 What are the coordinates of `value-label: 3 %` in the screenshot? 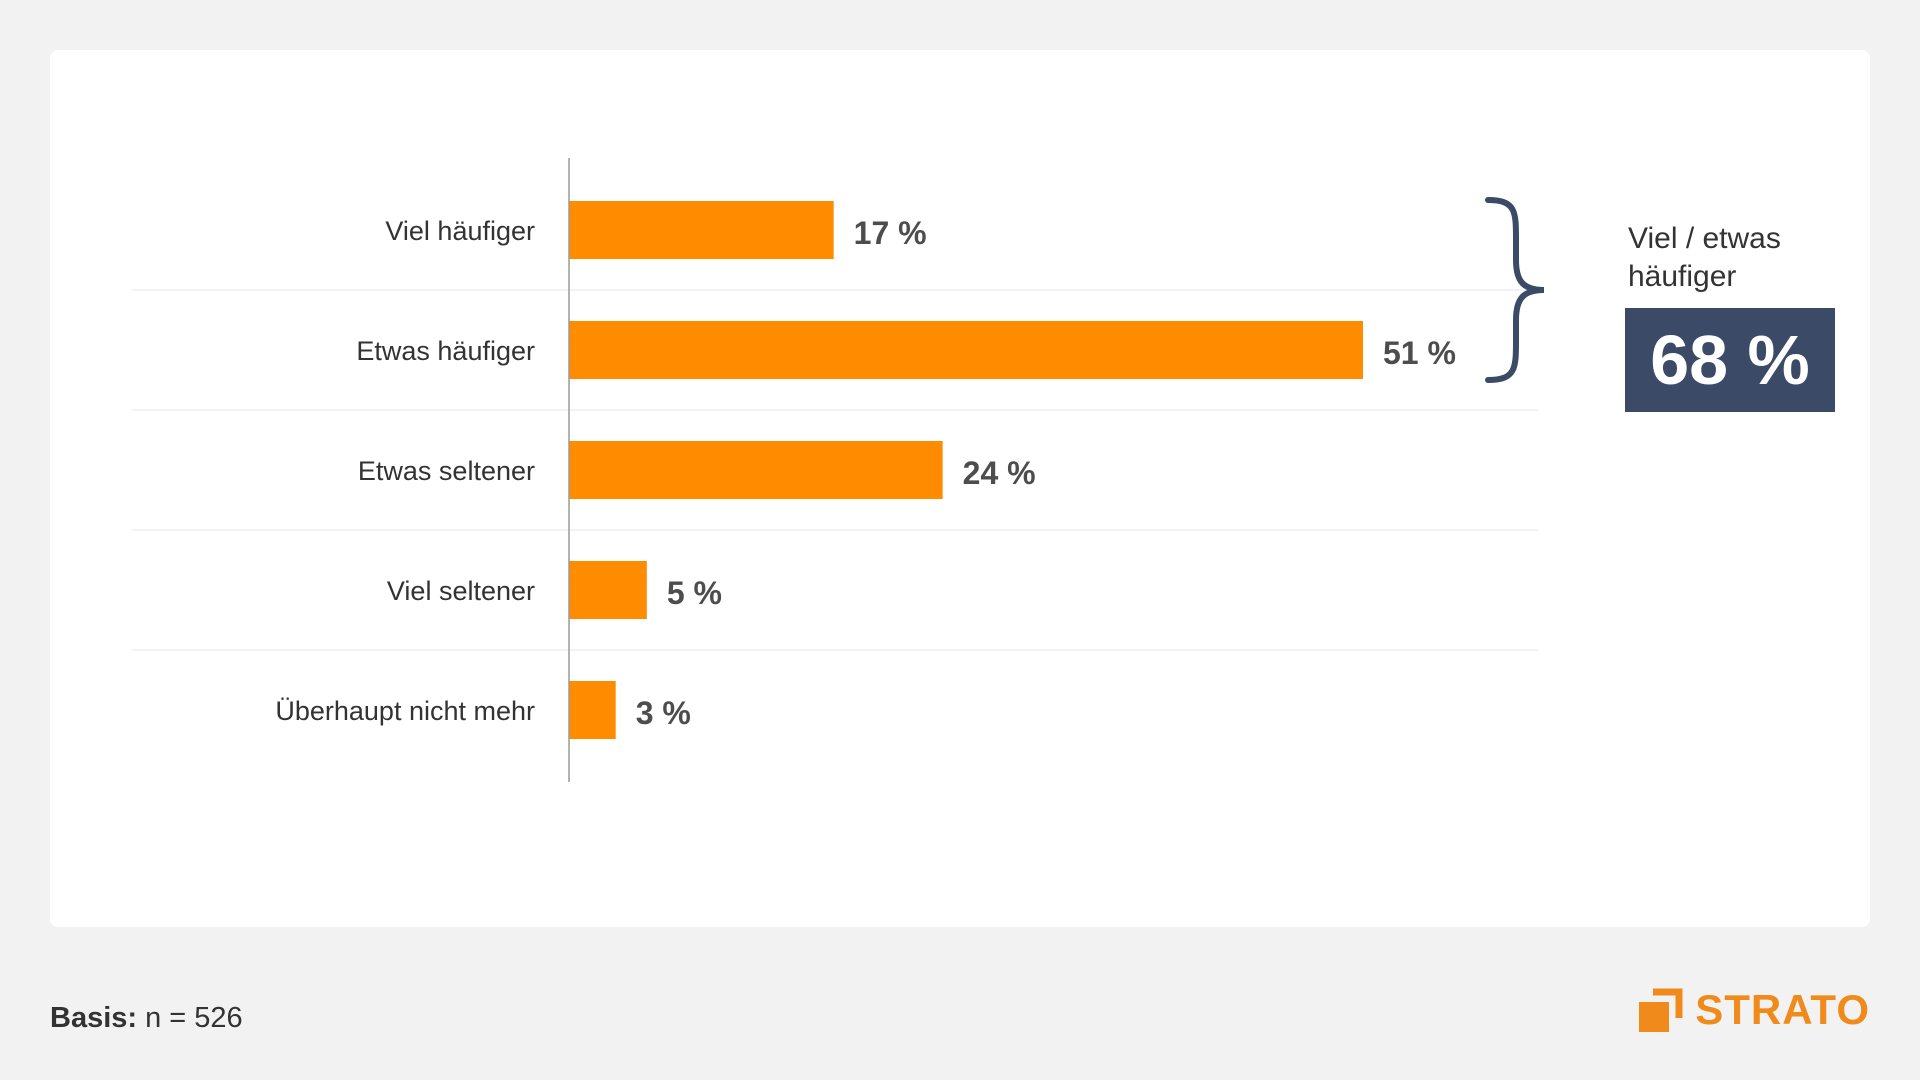 It's located at (663, 713).